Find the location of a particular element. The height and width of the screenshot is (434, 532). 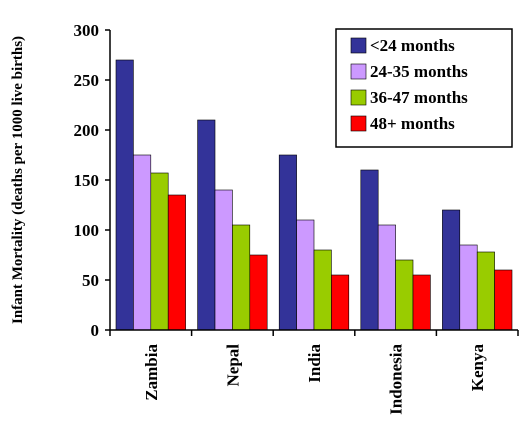

legend-label-2: 24-35 months is located at coordinates (419, 71).